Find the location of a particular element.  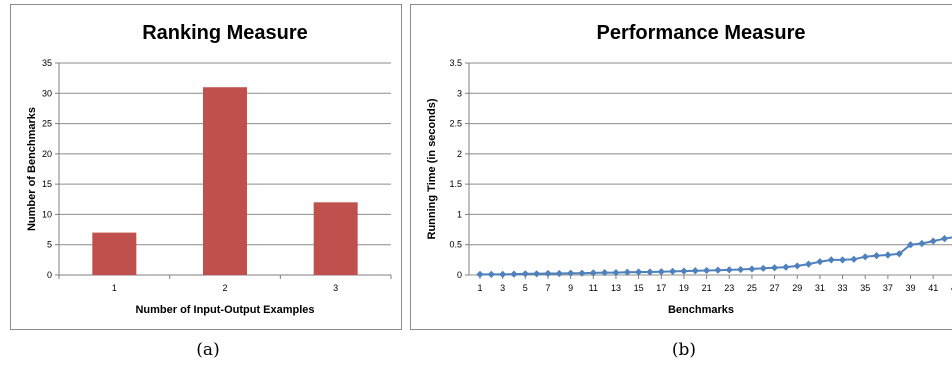

x-tick-label: 9 is located at coordinates (570, 288).